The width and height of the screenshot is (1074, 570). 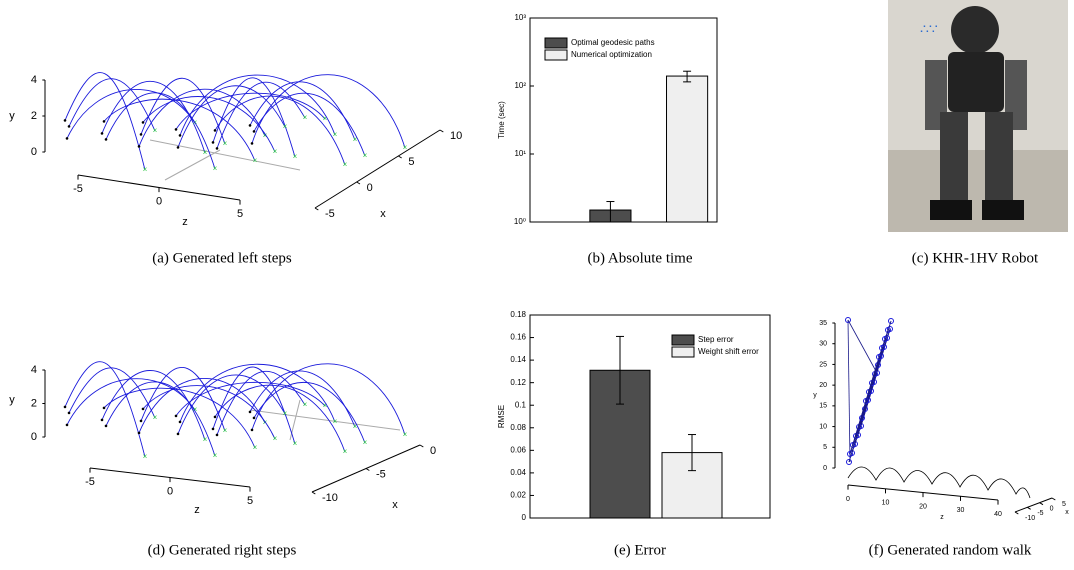 What do you see at coordinates (640, 550) in the screenshot?
I see `caption: (e) Error` at bounding box center [640, 550].